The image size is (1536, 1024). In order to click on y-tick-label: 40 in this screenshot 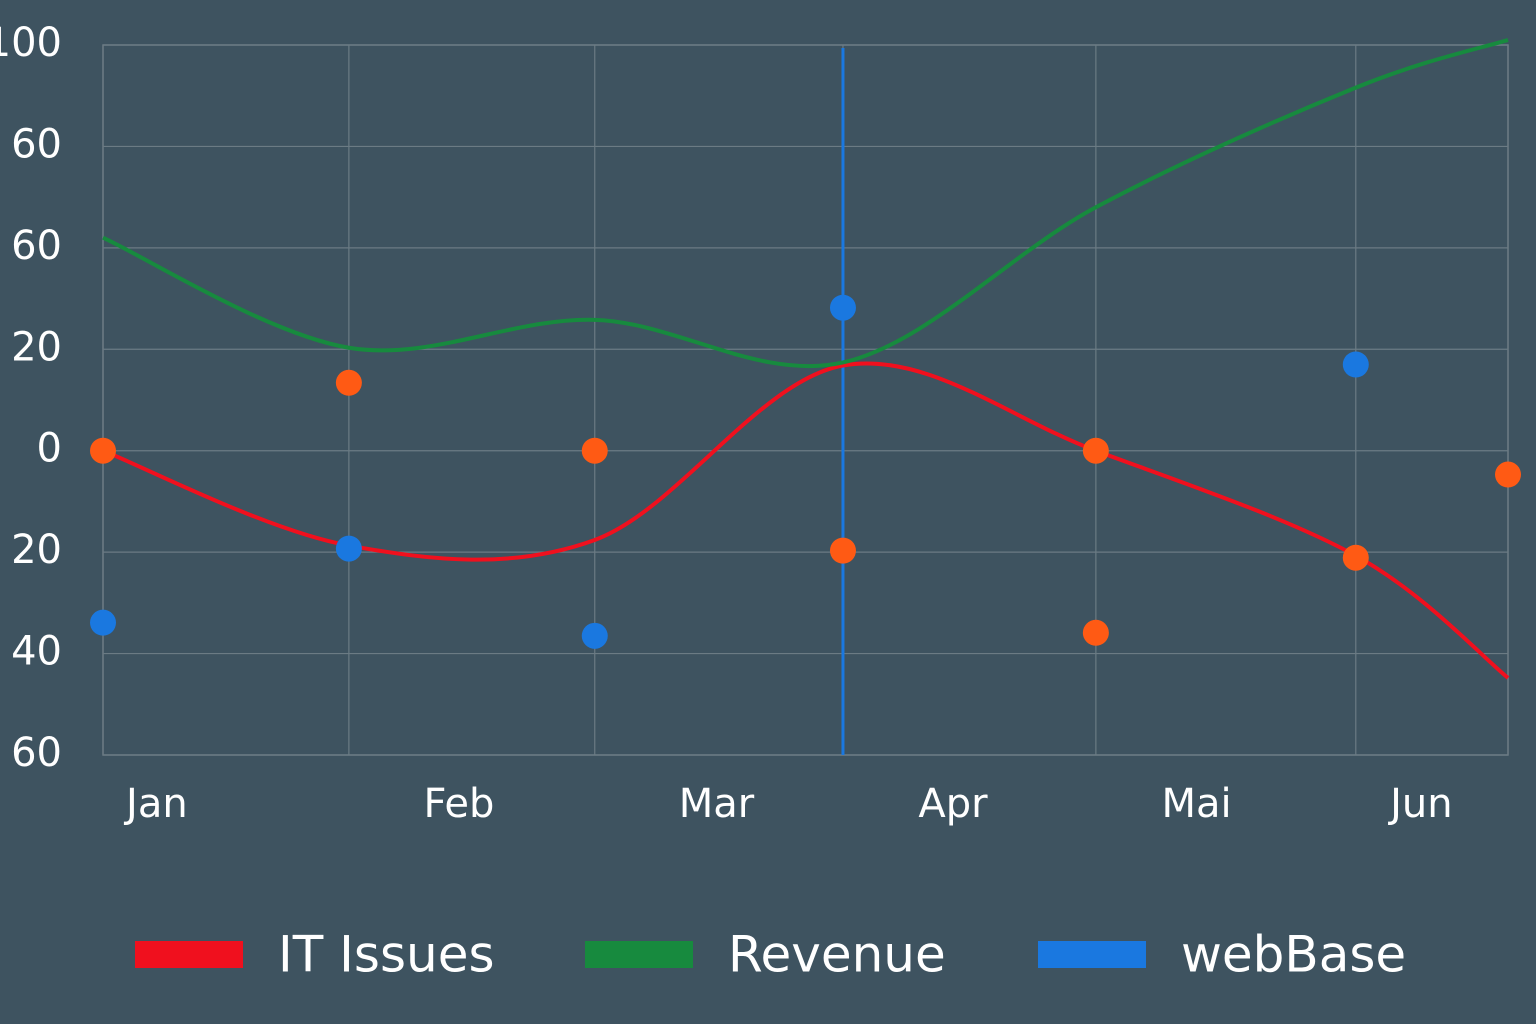, I will do `click(36, 652)`.